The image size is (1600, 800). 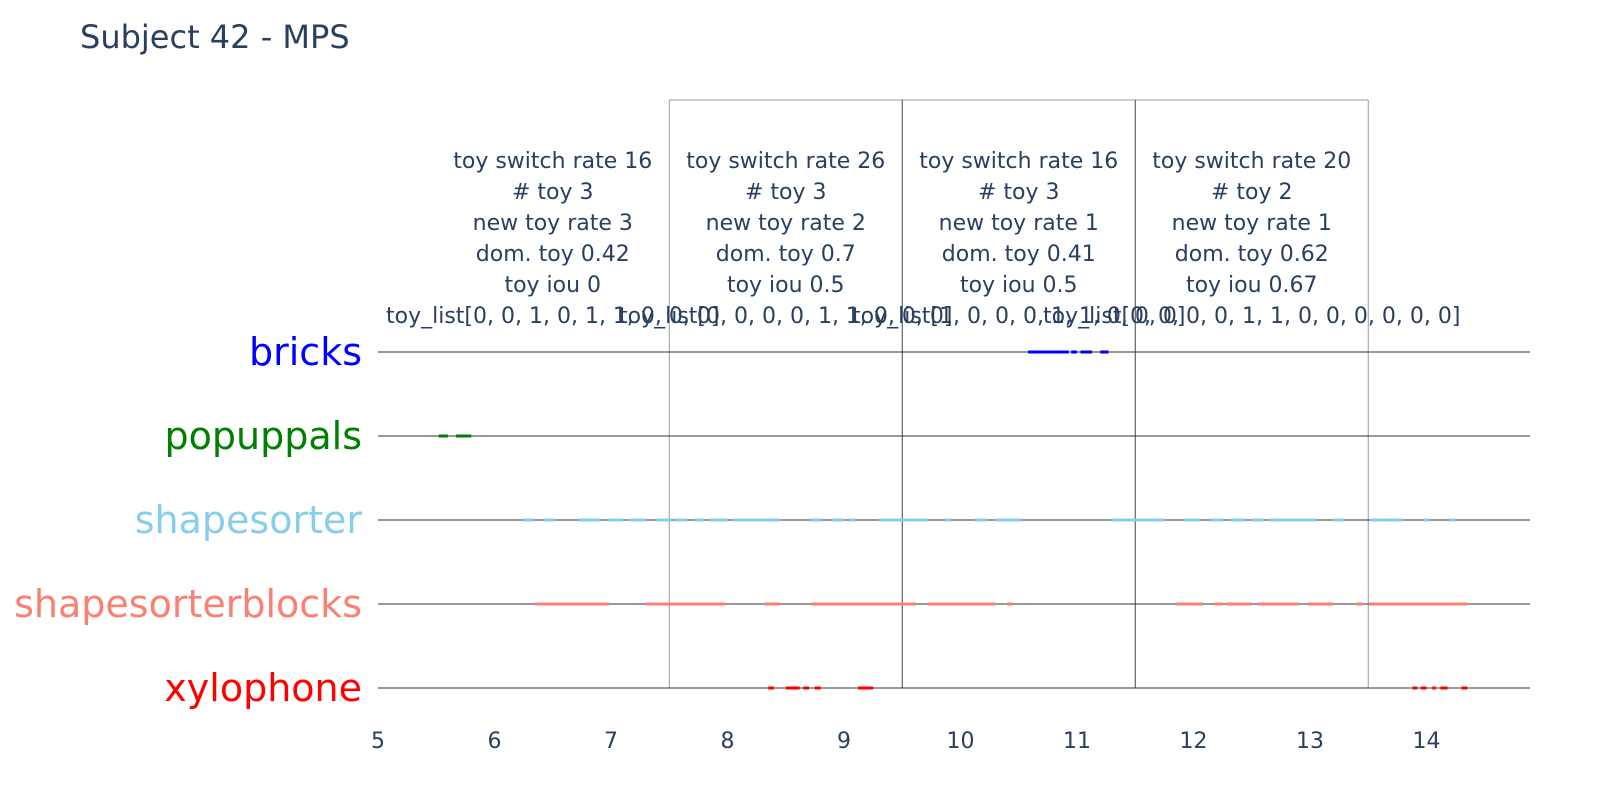 What do you see at coordinates (961, 741) in the screenshot?
I see `x-tick-label: 10` at bounding box center [961, 741].